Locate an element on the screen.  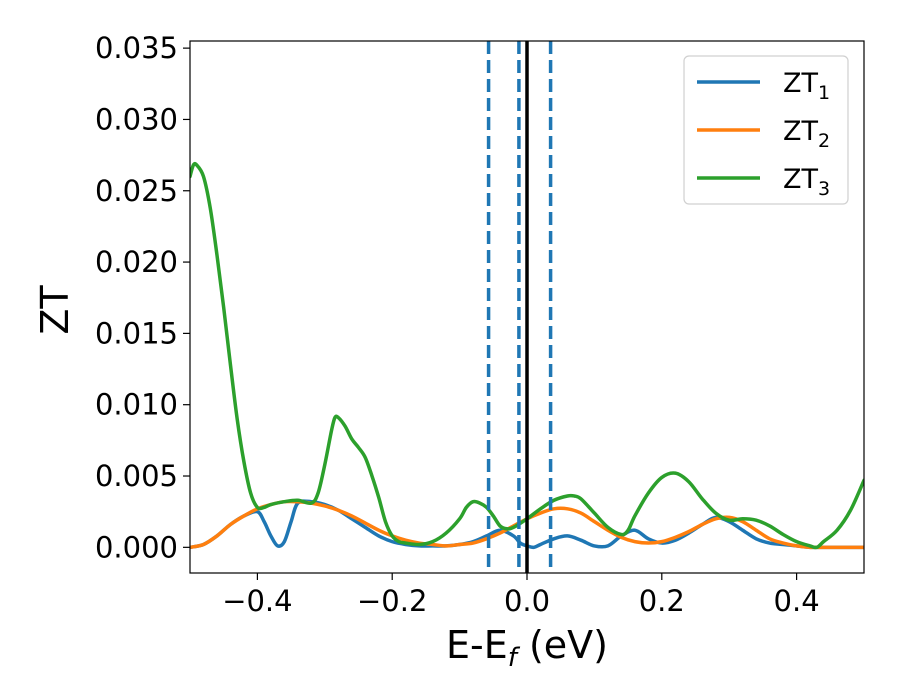
x-axis: −0.4 −0.2 0.0 0.2 0.4 is located at coordinates (521, 595).